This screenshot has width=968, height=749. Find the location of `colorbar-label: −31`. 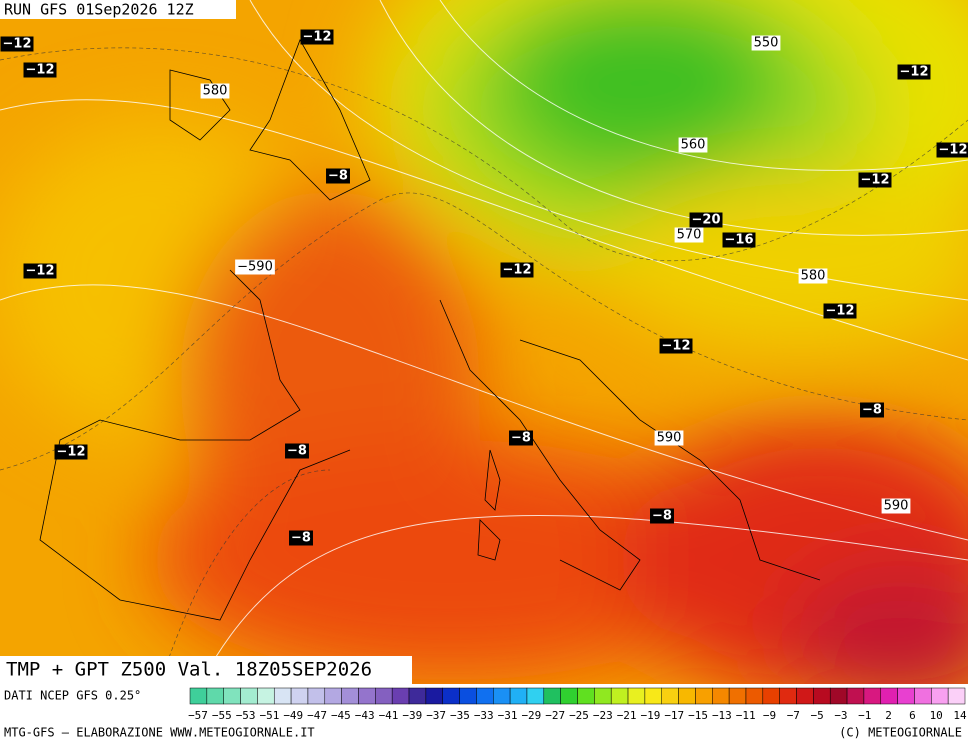

colorbar-label: −31 is located at coordinates (508, 715).